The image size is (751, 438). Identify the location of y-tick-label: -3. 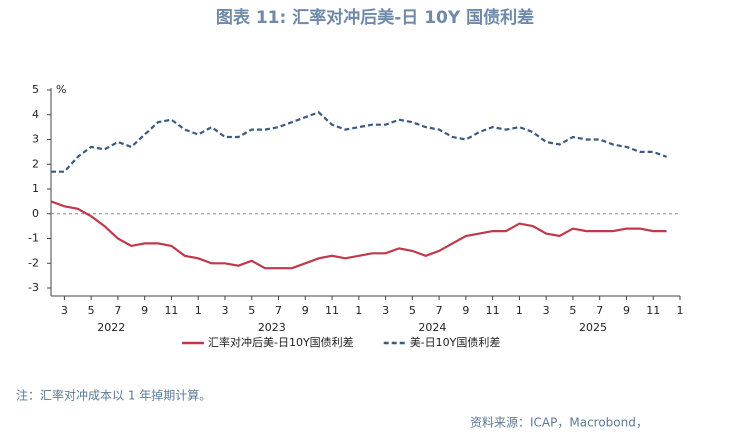
(33, 287).